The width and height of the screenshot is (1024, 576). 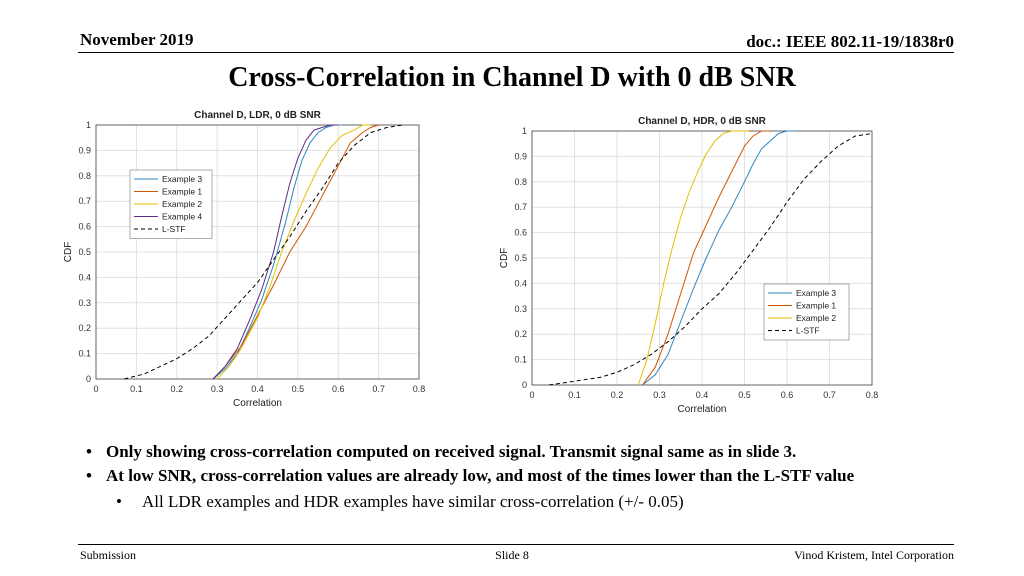 I want to click on chart-title: Channel D, LDR, 0 dB SNR, so click(x=257, y=115).